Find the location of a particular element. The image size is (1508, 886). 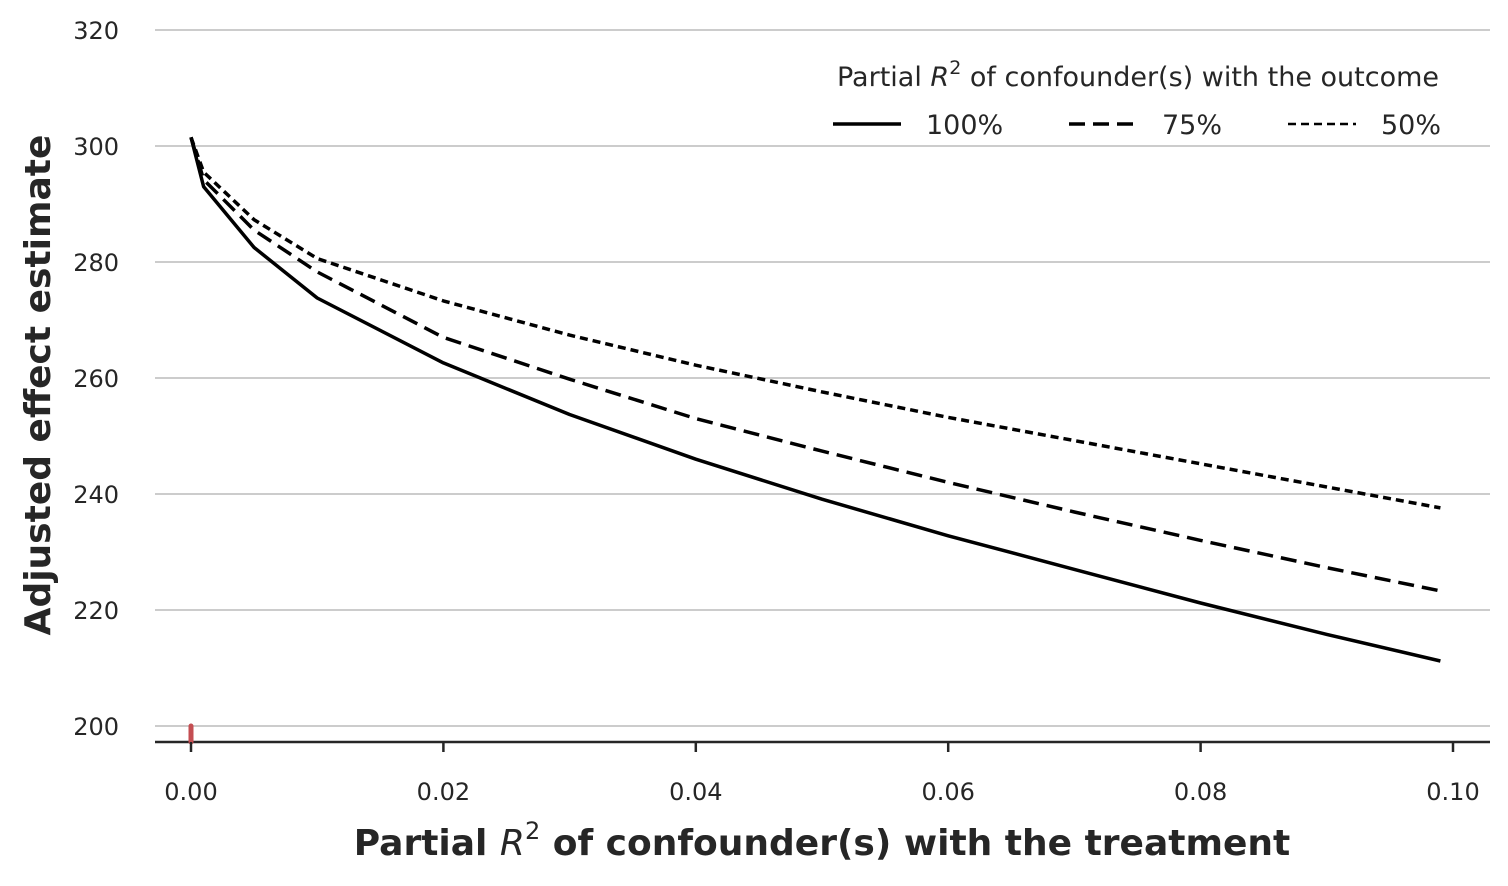

x-axis-title-suffix: of confounder(s) with the treatment is located at coordinates (915, 843).